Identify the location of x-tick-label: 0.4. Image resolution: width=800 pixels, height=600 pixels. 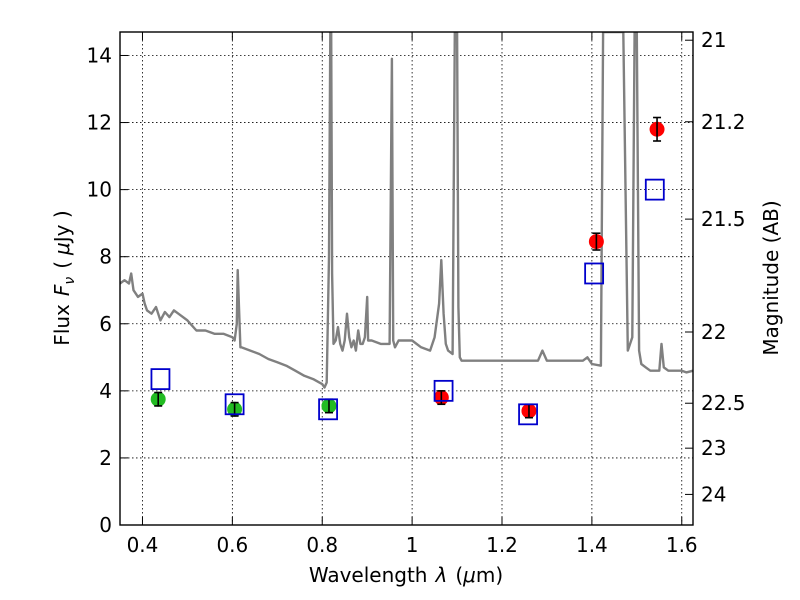
(143, 545).